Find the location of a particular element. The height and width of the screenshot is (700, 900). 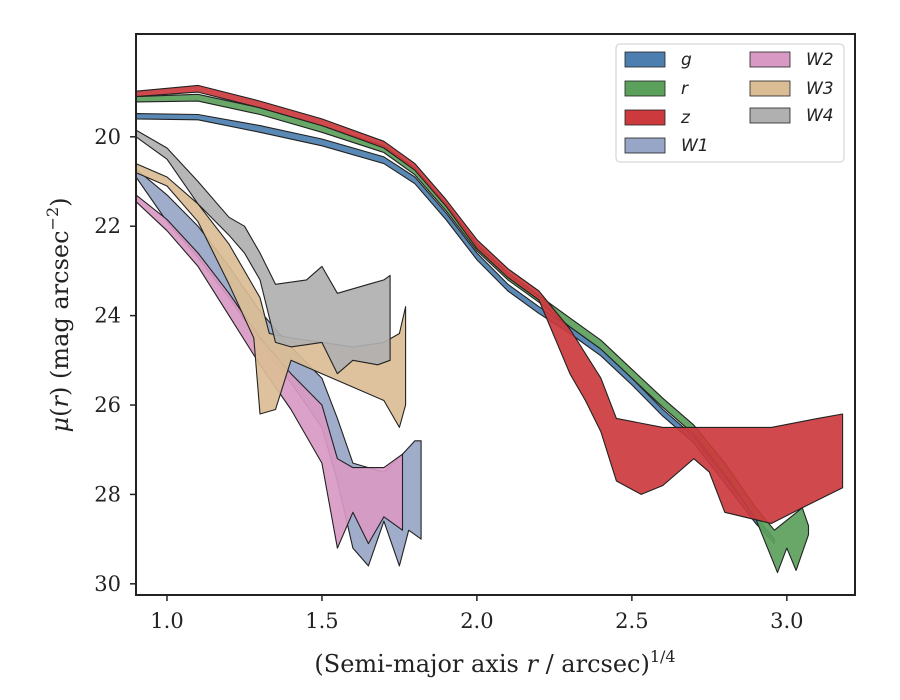

x-tick-label: 2.0 is located at coordinates (476, 621).